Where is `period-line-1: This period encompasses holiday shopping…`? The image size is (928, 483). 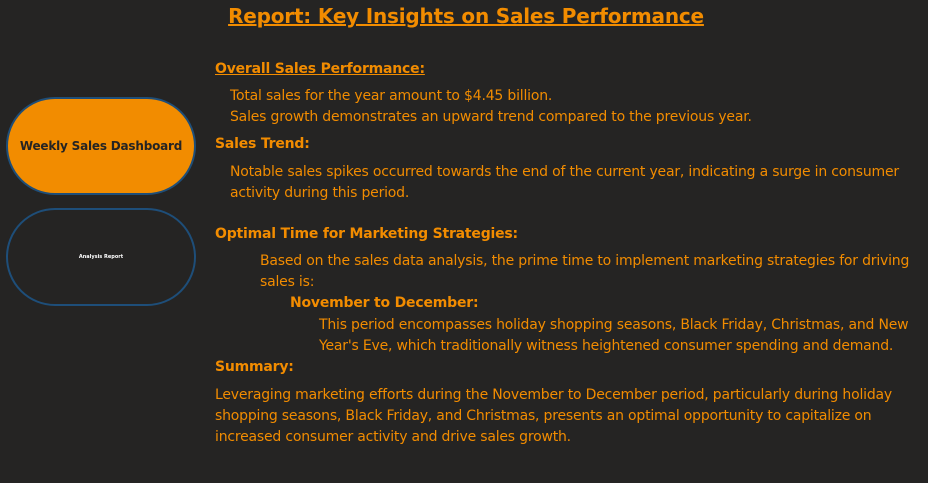 period-line-1: This period encompasses holiday shopping… is located at coordinates (614, 325).